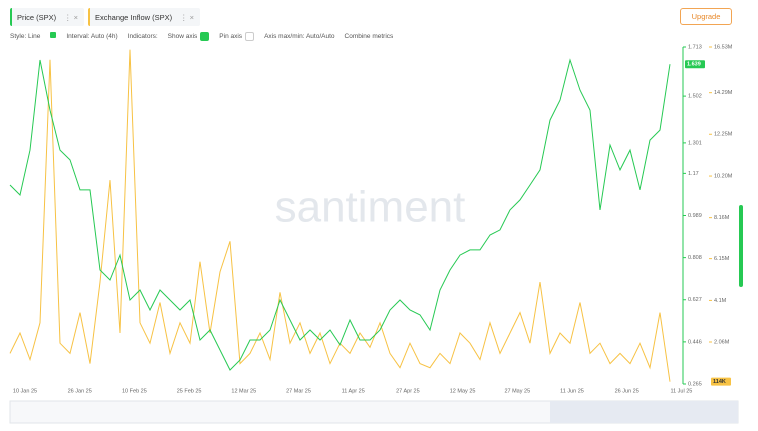  Describe the element at coordinates (627, 391) in the screenshot. I see `x-tick-label: 26 Jun 25` at that location.